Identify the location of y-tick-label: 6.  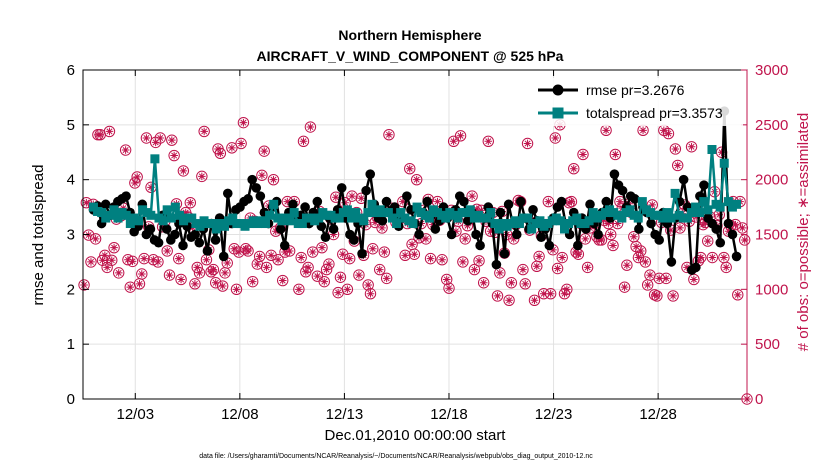
(71, 70).